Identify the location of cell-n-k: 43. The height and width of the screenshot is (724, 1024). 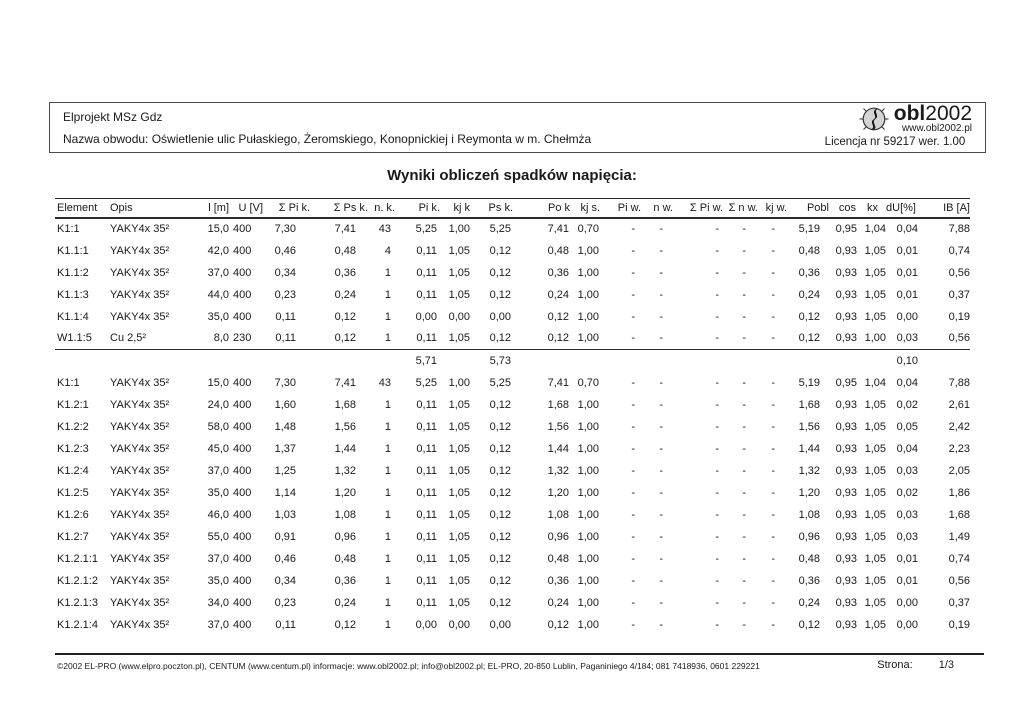
(384, 382).